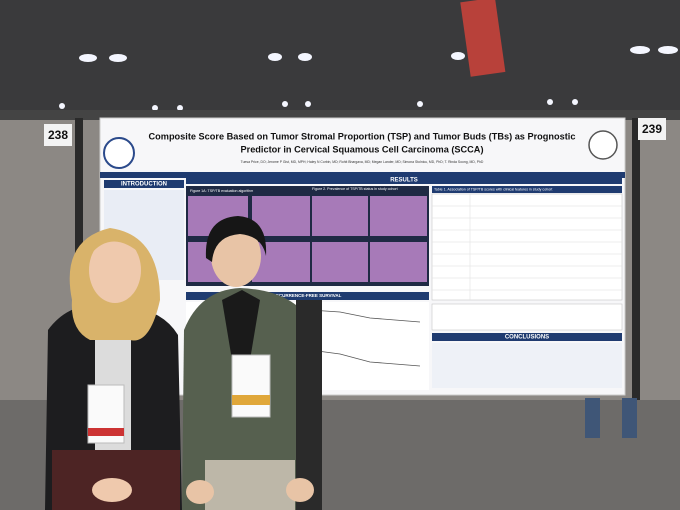  Describe the element at coordinates (113, 369) in the screenshot. I see `person-left` at that location.